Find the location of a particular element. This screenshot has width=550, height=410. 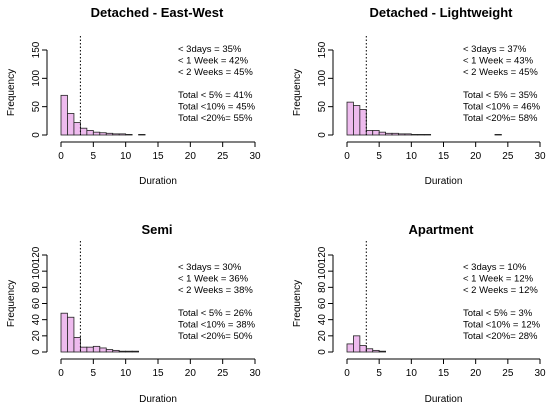

chart-title: Semi is located at coordinates (156, 229).